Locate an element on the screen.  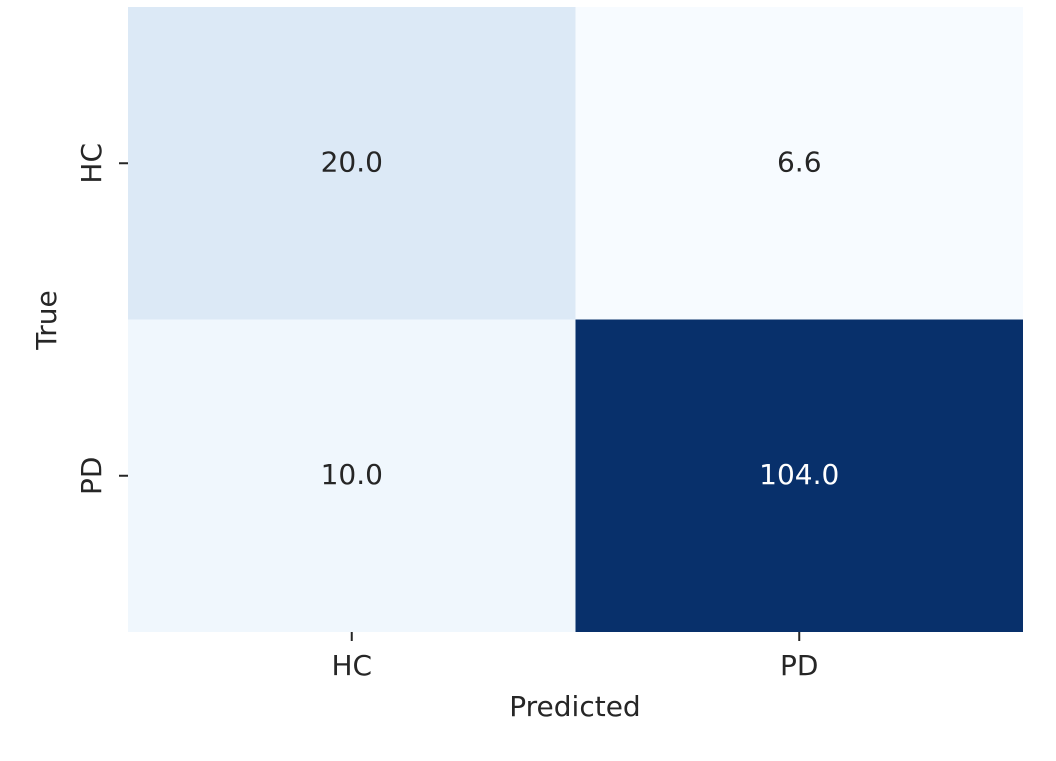
cell-label: 104.0 is located at coordinates (799, 474).